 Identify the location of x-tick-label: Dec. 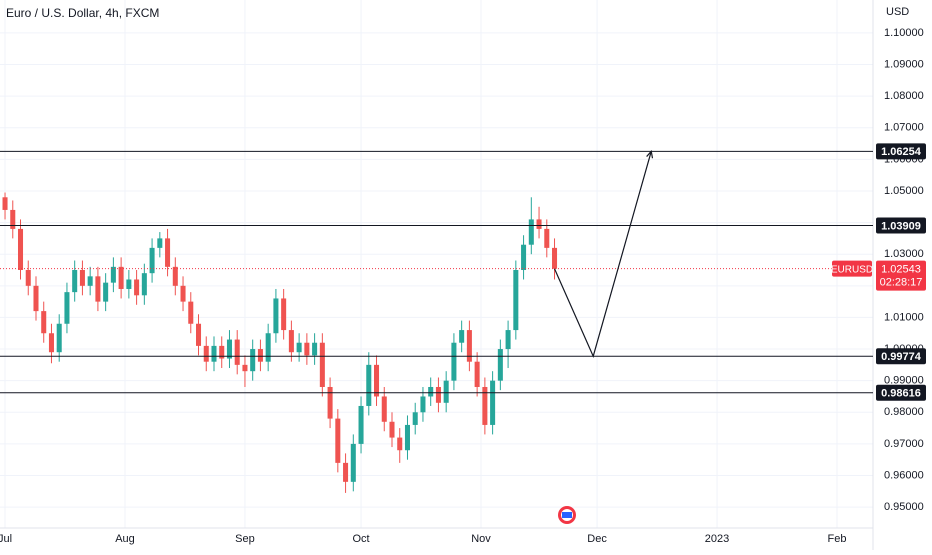
(597, 539).